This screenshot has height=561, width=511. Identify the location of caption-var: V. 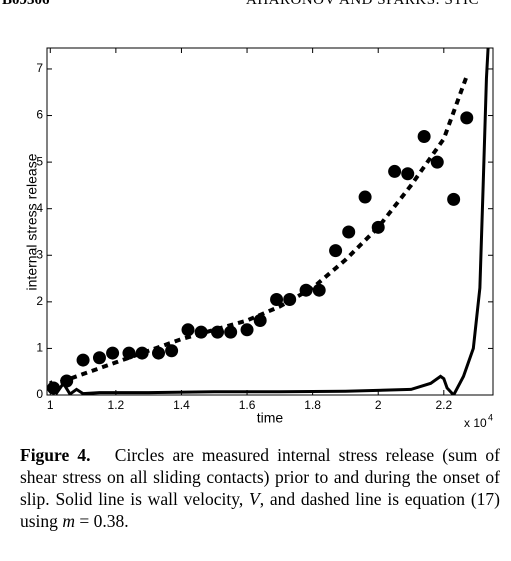
(254, 499).